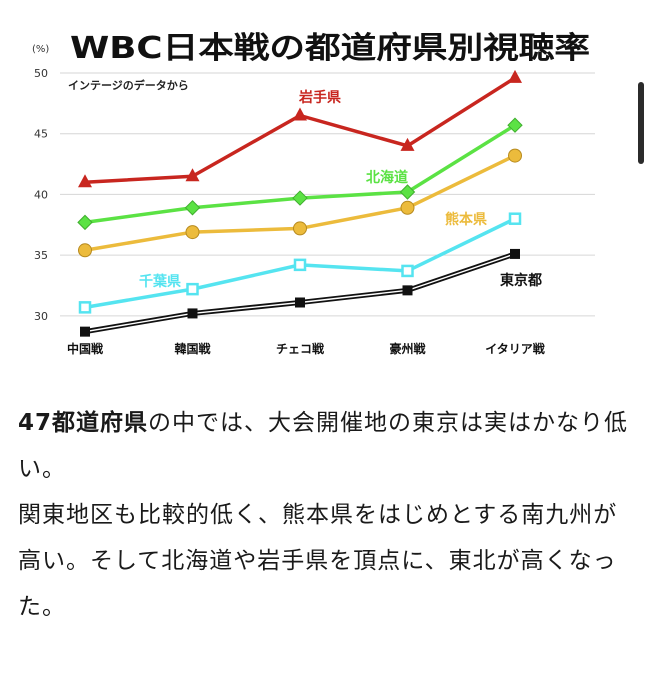 The height and width of the screenshot is (676, 650). I want to click on x-tick-label: 豪州戦, so click(407, 348).